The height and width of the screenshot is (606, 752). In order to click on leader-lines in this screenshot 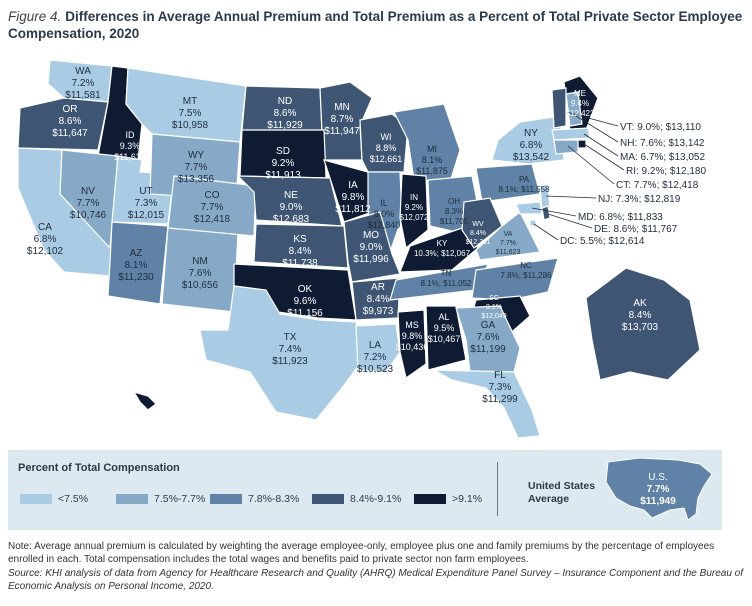, I will do `click(578, 176)`.